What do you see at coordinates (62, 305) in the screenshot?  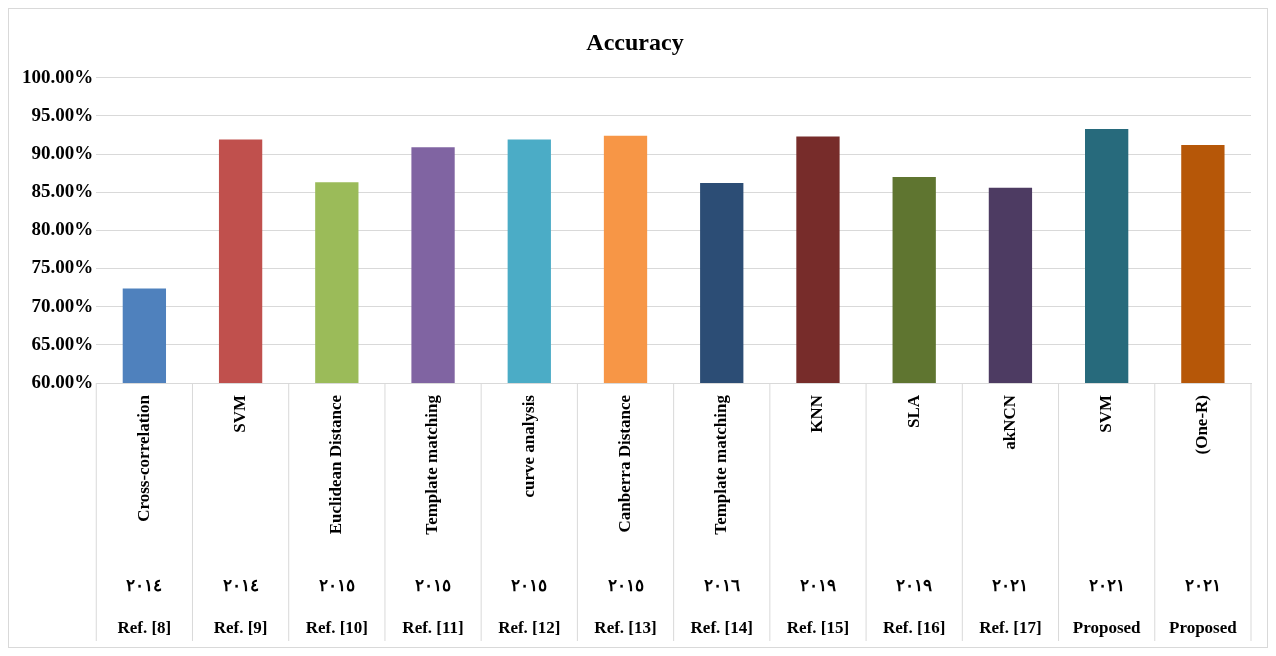 I see `y-tick-label: 70.00%` at bounding box center [62, 305].